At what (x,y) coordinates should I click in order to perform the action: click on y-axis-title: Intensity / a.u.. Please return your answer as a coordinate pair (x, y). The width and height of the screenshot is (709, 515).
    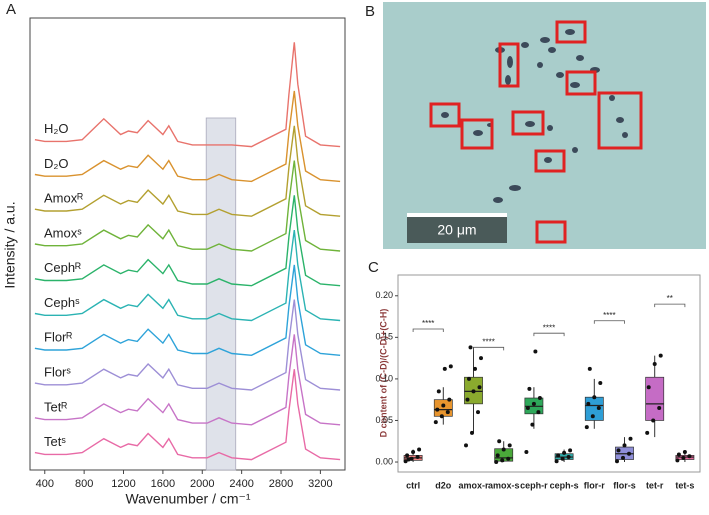
    Looking at the image, I should click on (10, 244).